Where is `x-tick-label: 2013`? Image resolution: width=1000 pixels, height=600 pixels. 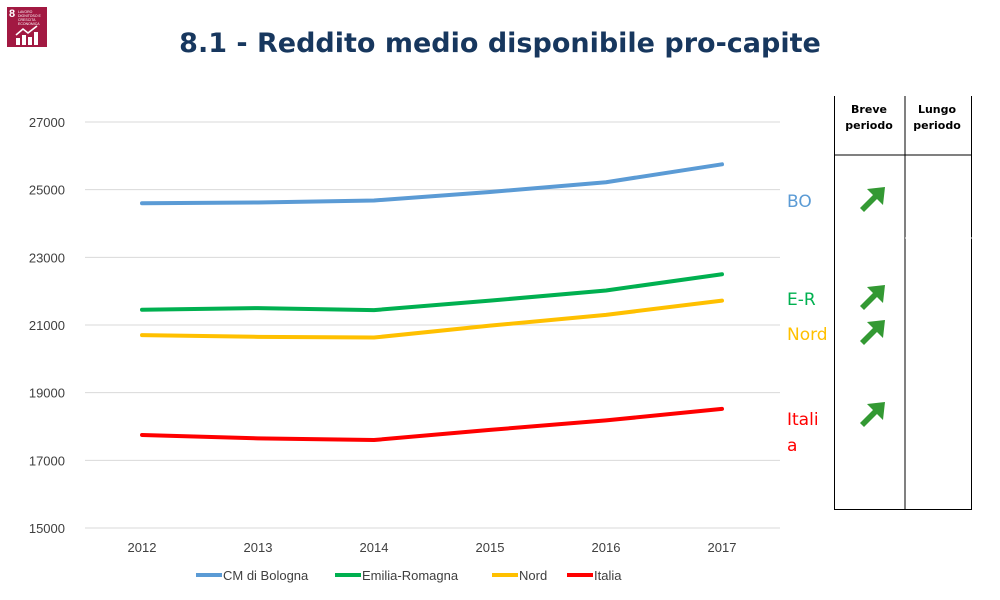
x-tick-label: 2013 is located at coordinates (258, 547).